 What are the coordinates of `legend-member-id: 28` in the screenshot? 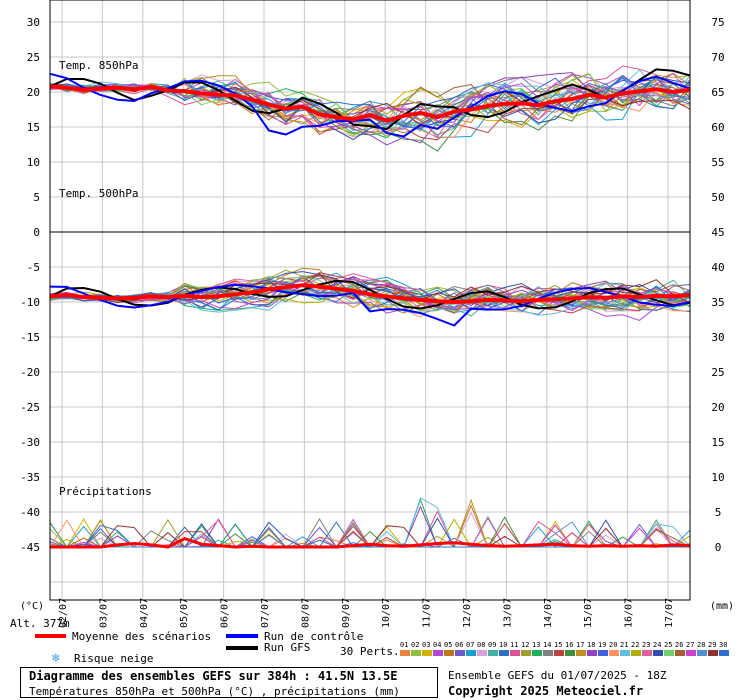 It's located at (701, 645).